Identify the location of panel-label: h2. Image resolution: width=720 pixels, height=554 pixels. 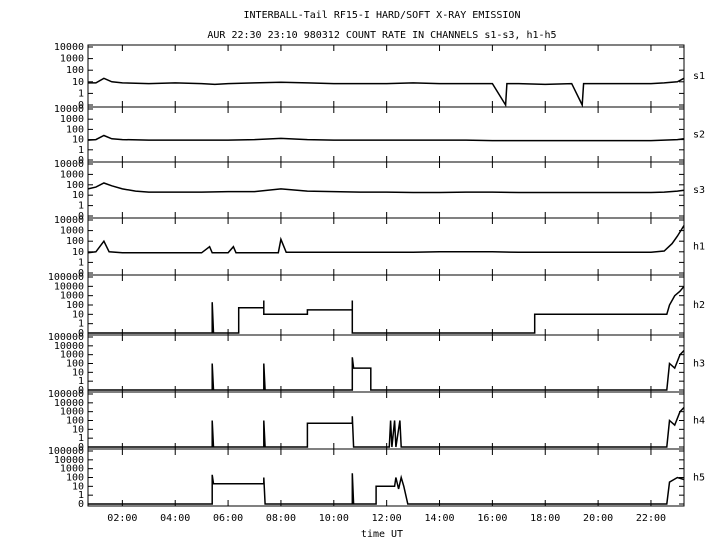
(699, 305).